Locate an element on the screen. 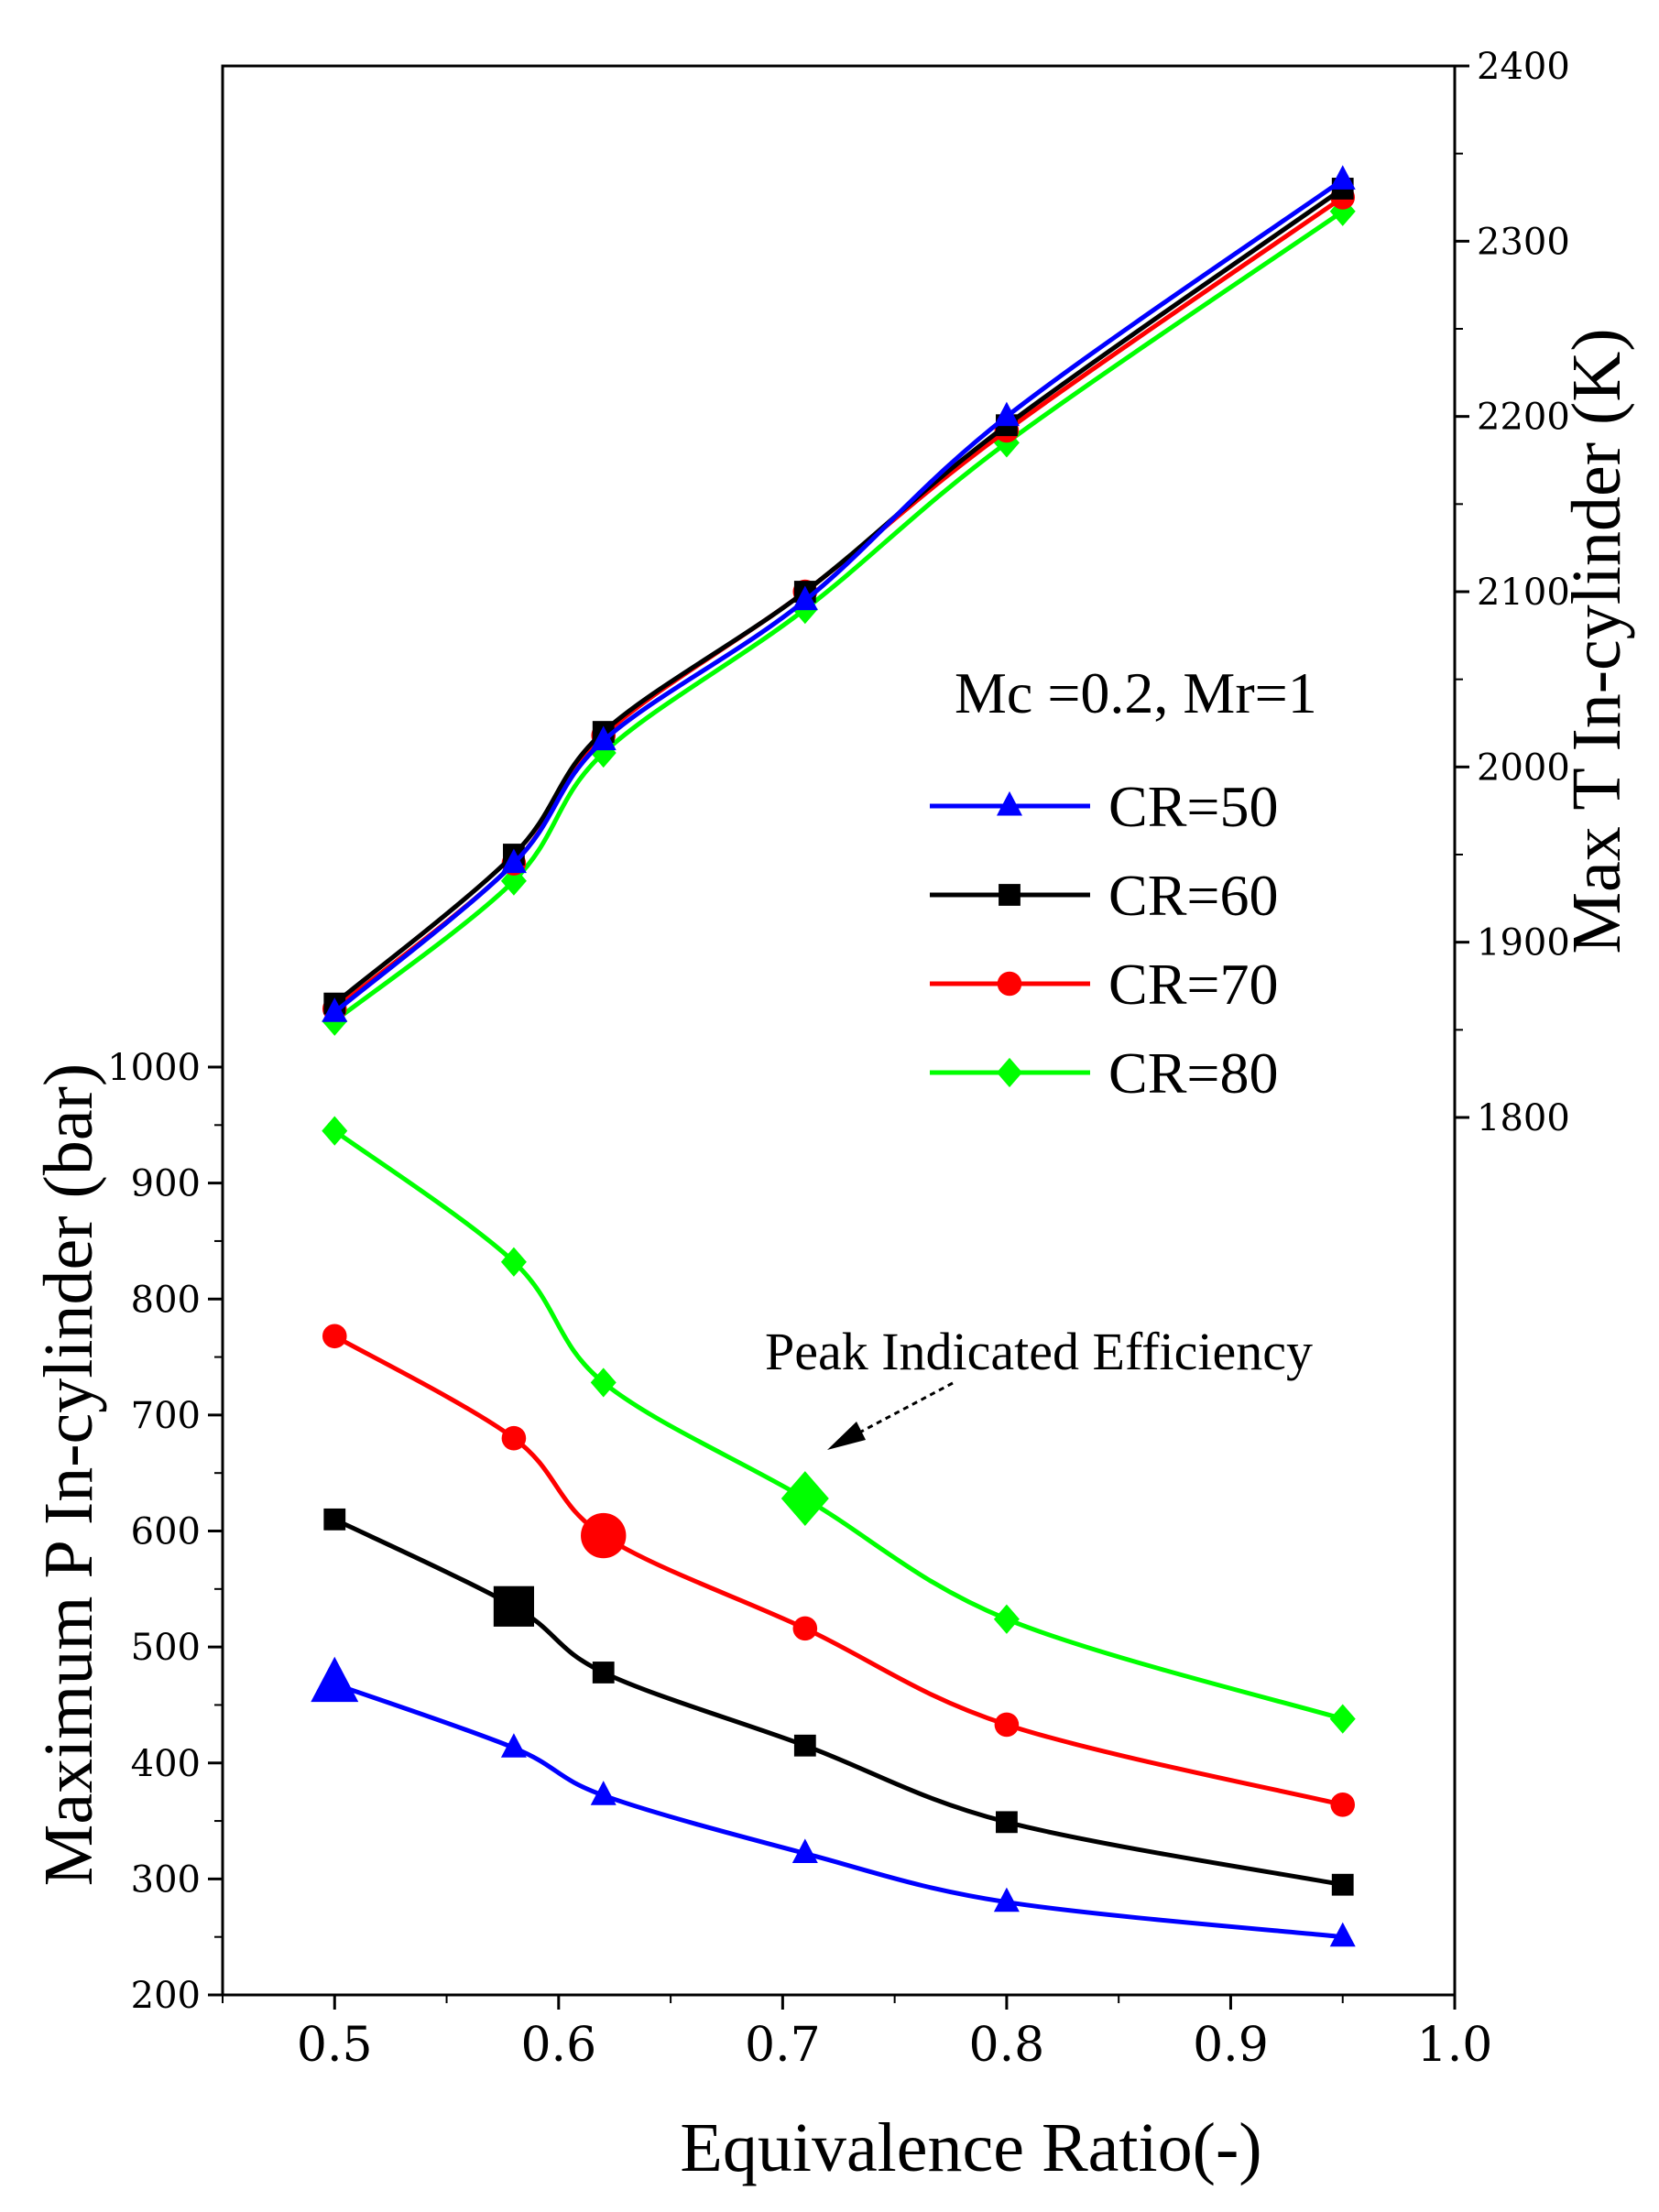 This screenshot has height=2212, width=1659. pressure-line-cr=60 is located at coordinates (838, 1702).